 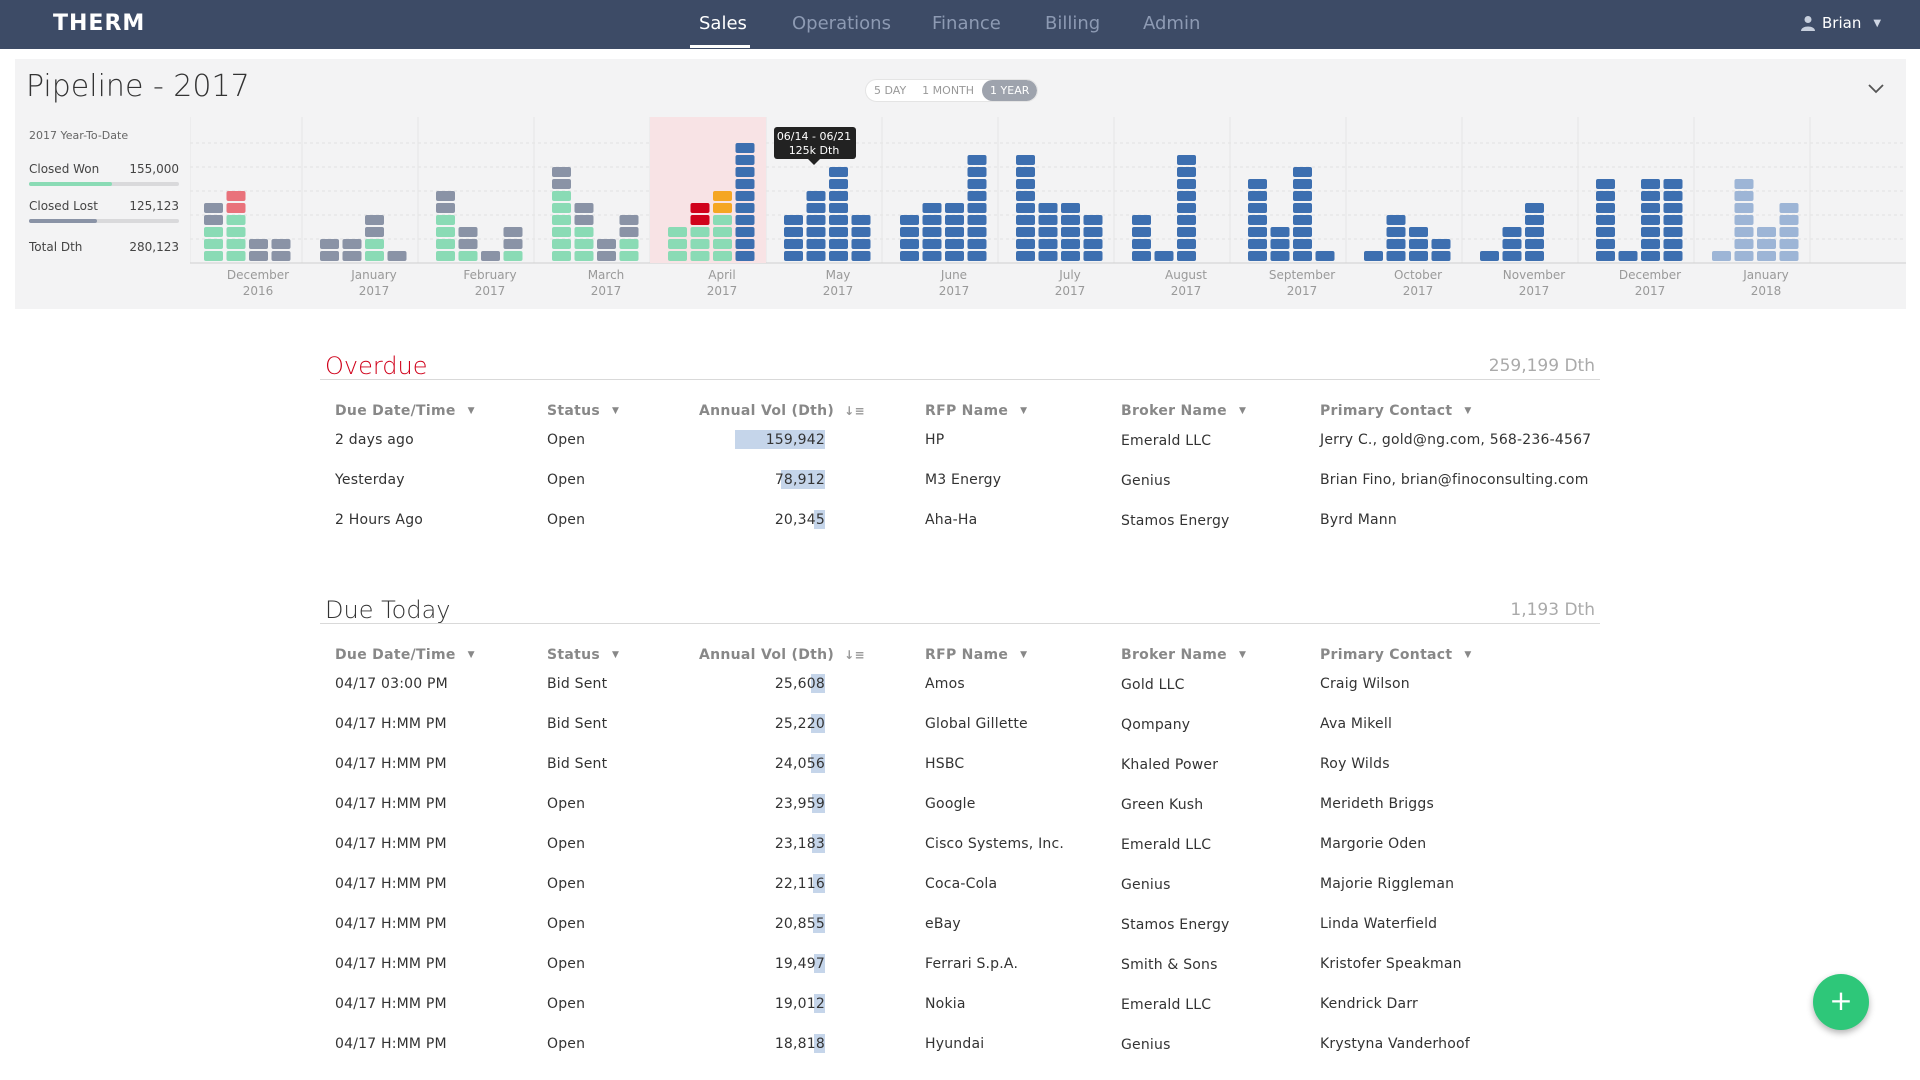 What do you see at coordinates (1840, 23) in the screenshot?
I see `user-menu: Brian ▼` at bounding box center [1840, 23].